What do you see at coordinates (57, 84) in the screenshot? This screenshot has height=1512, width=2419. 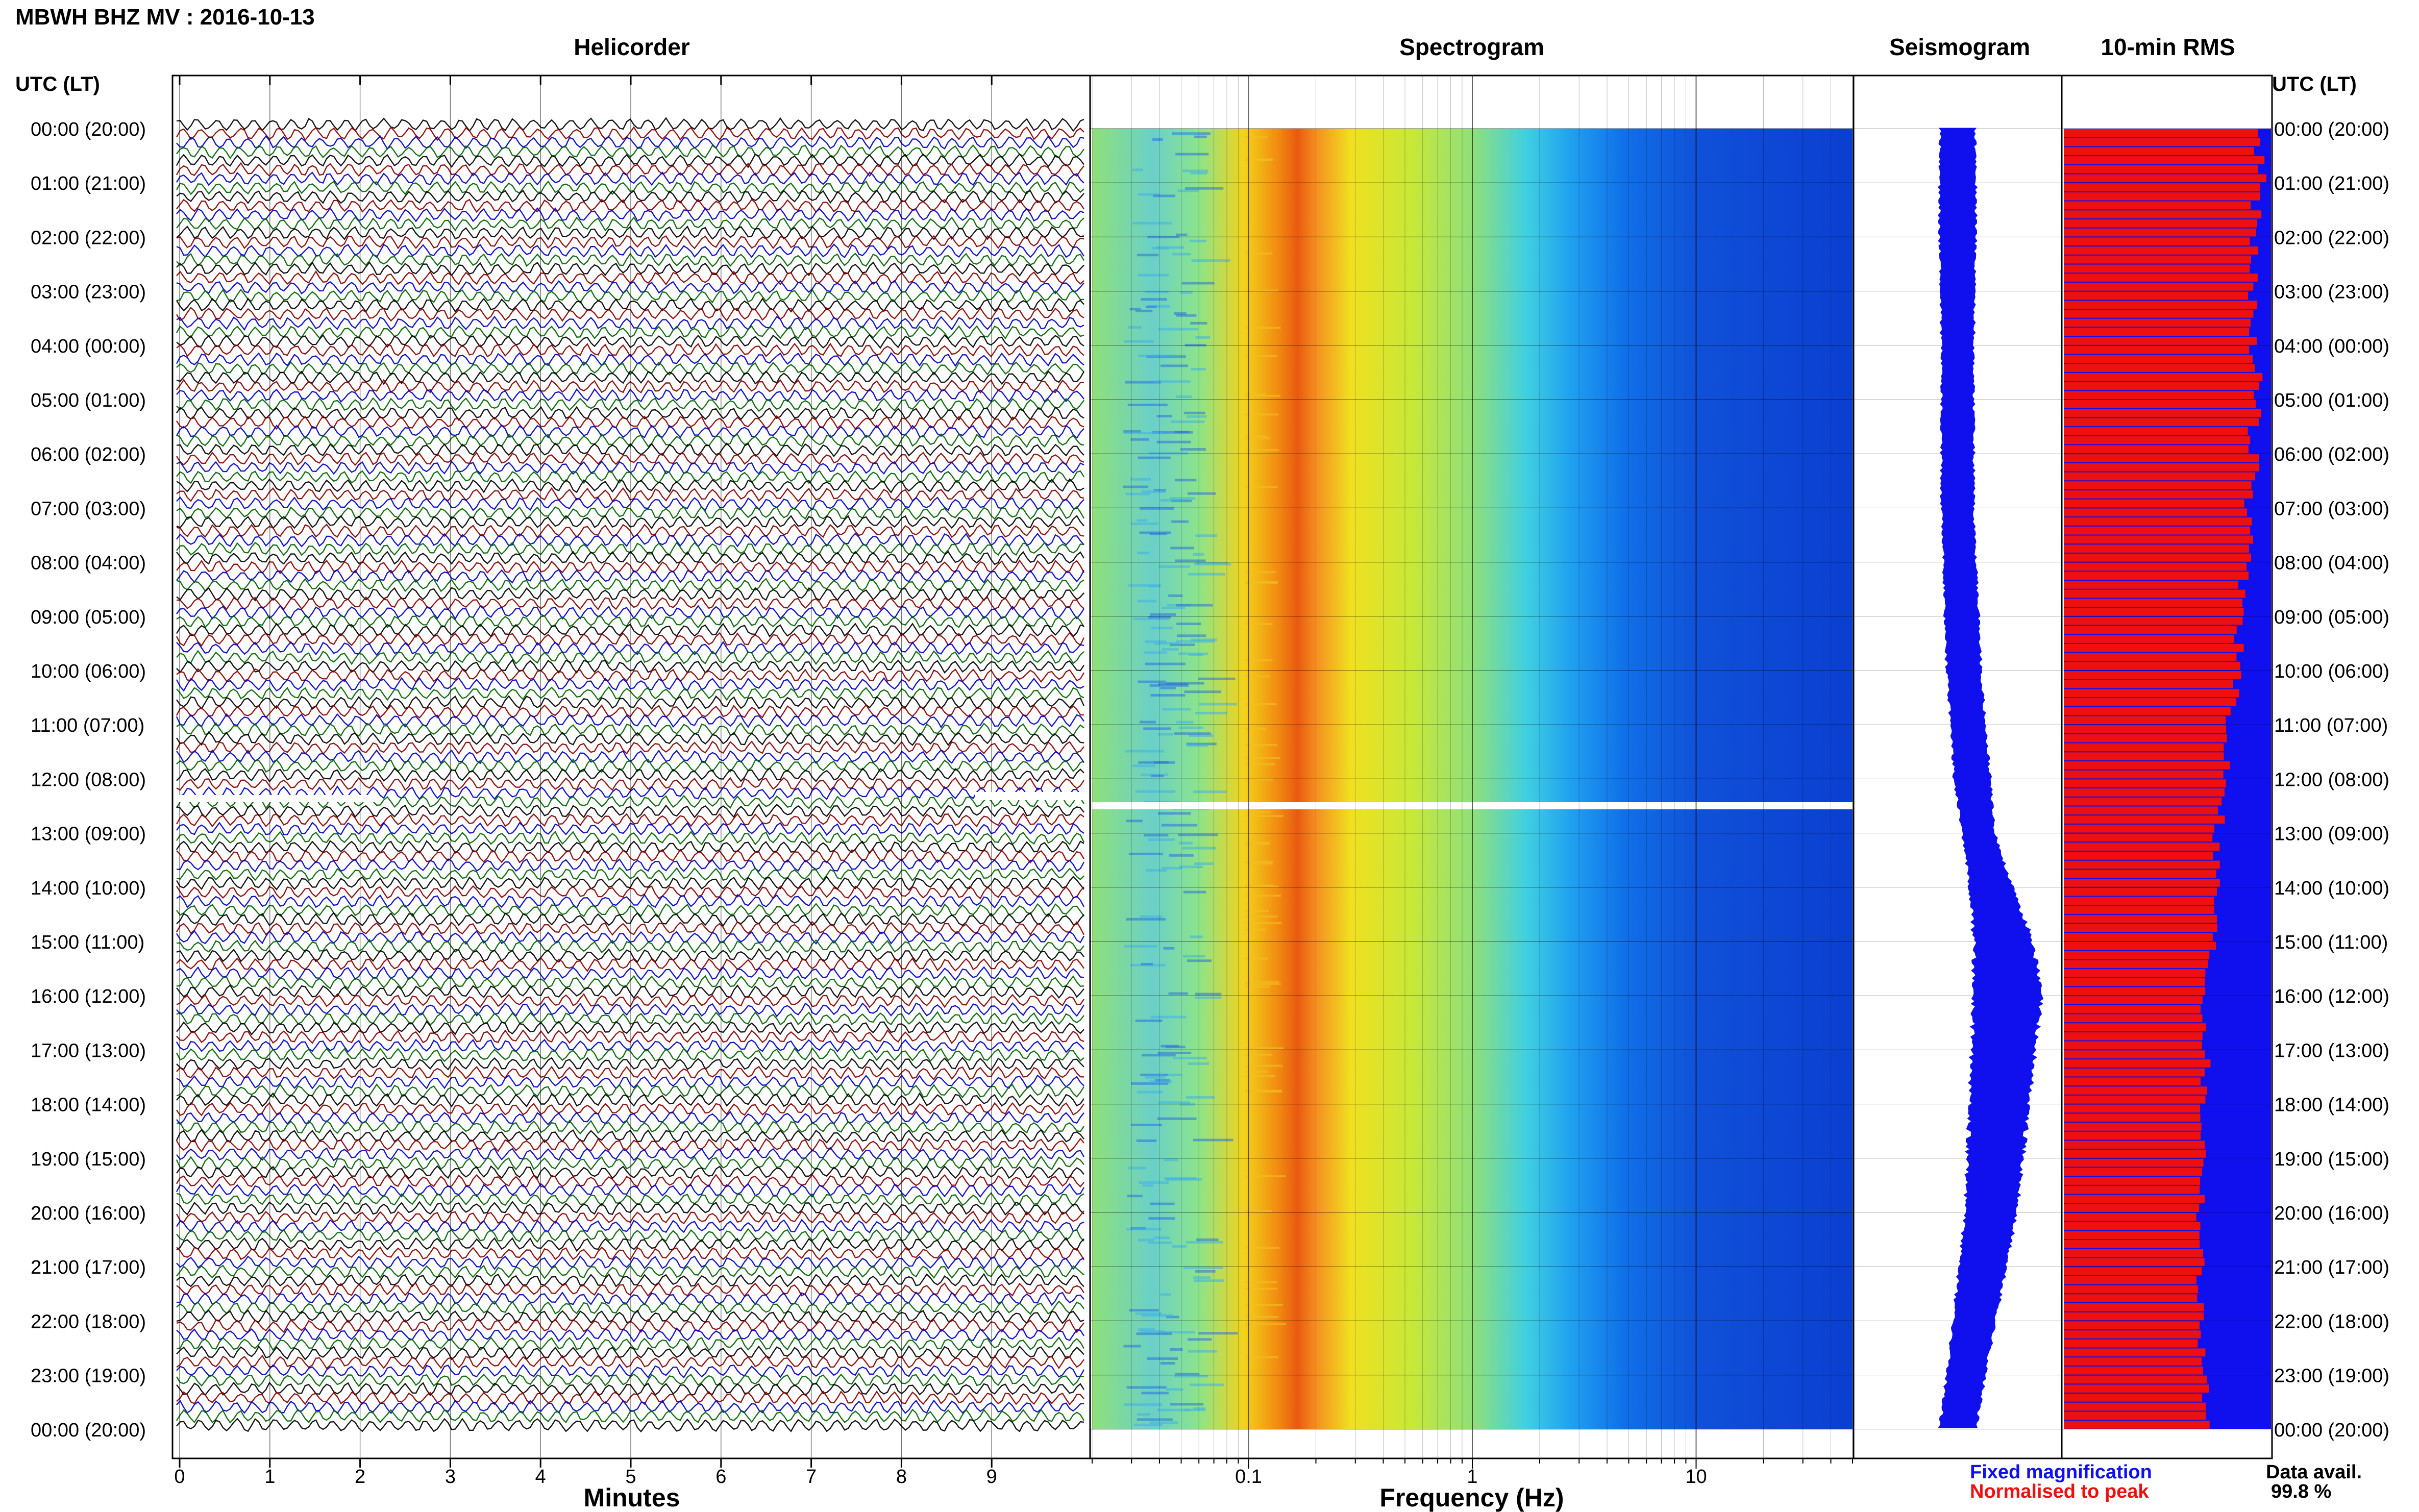 I see `utc-label-left: UTC (LT)` at bounding box center [57, 84].